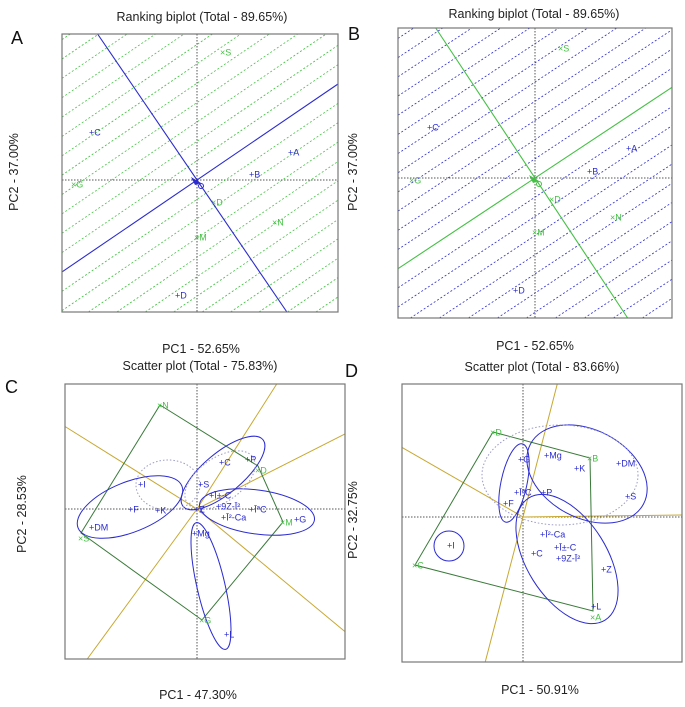 Image resolution: width=685 pixels, height=707 pixels. What do you see at coordinates (538, 233) in the screenshot?
I see `environment-point: ×M` at bounding box center [538, 233].